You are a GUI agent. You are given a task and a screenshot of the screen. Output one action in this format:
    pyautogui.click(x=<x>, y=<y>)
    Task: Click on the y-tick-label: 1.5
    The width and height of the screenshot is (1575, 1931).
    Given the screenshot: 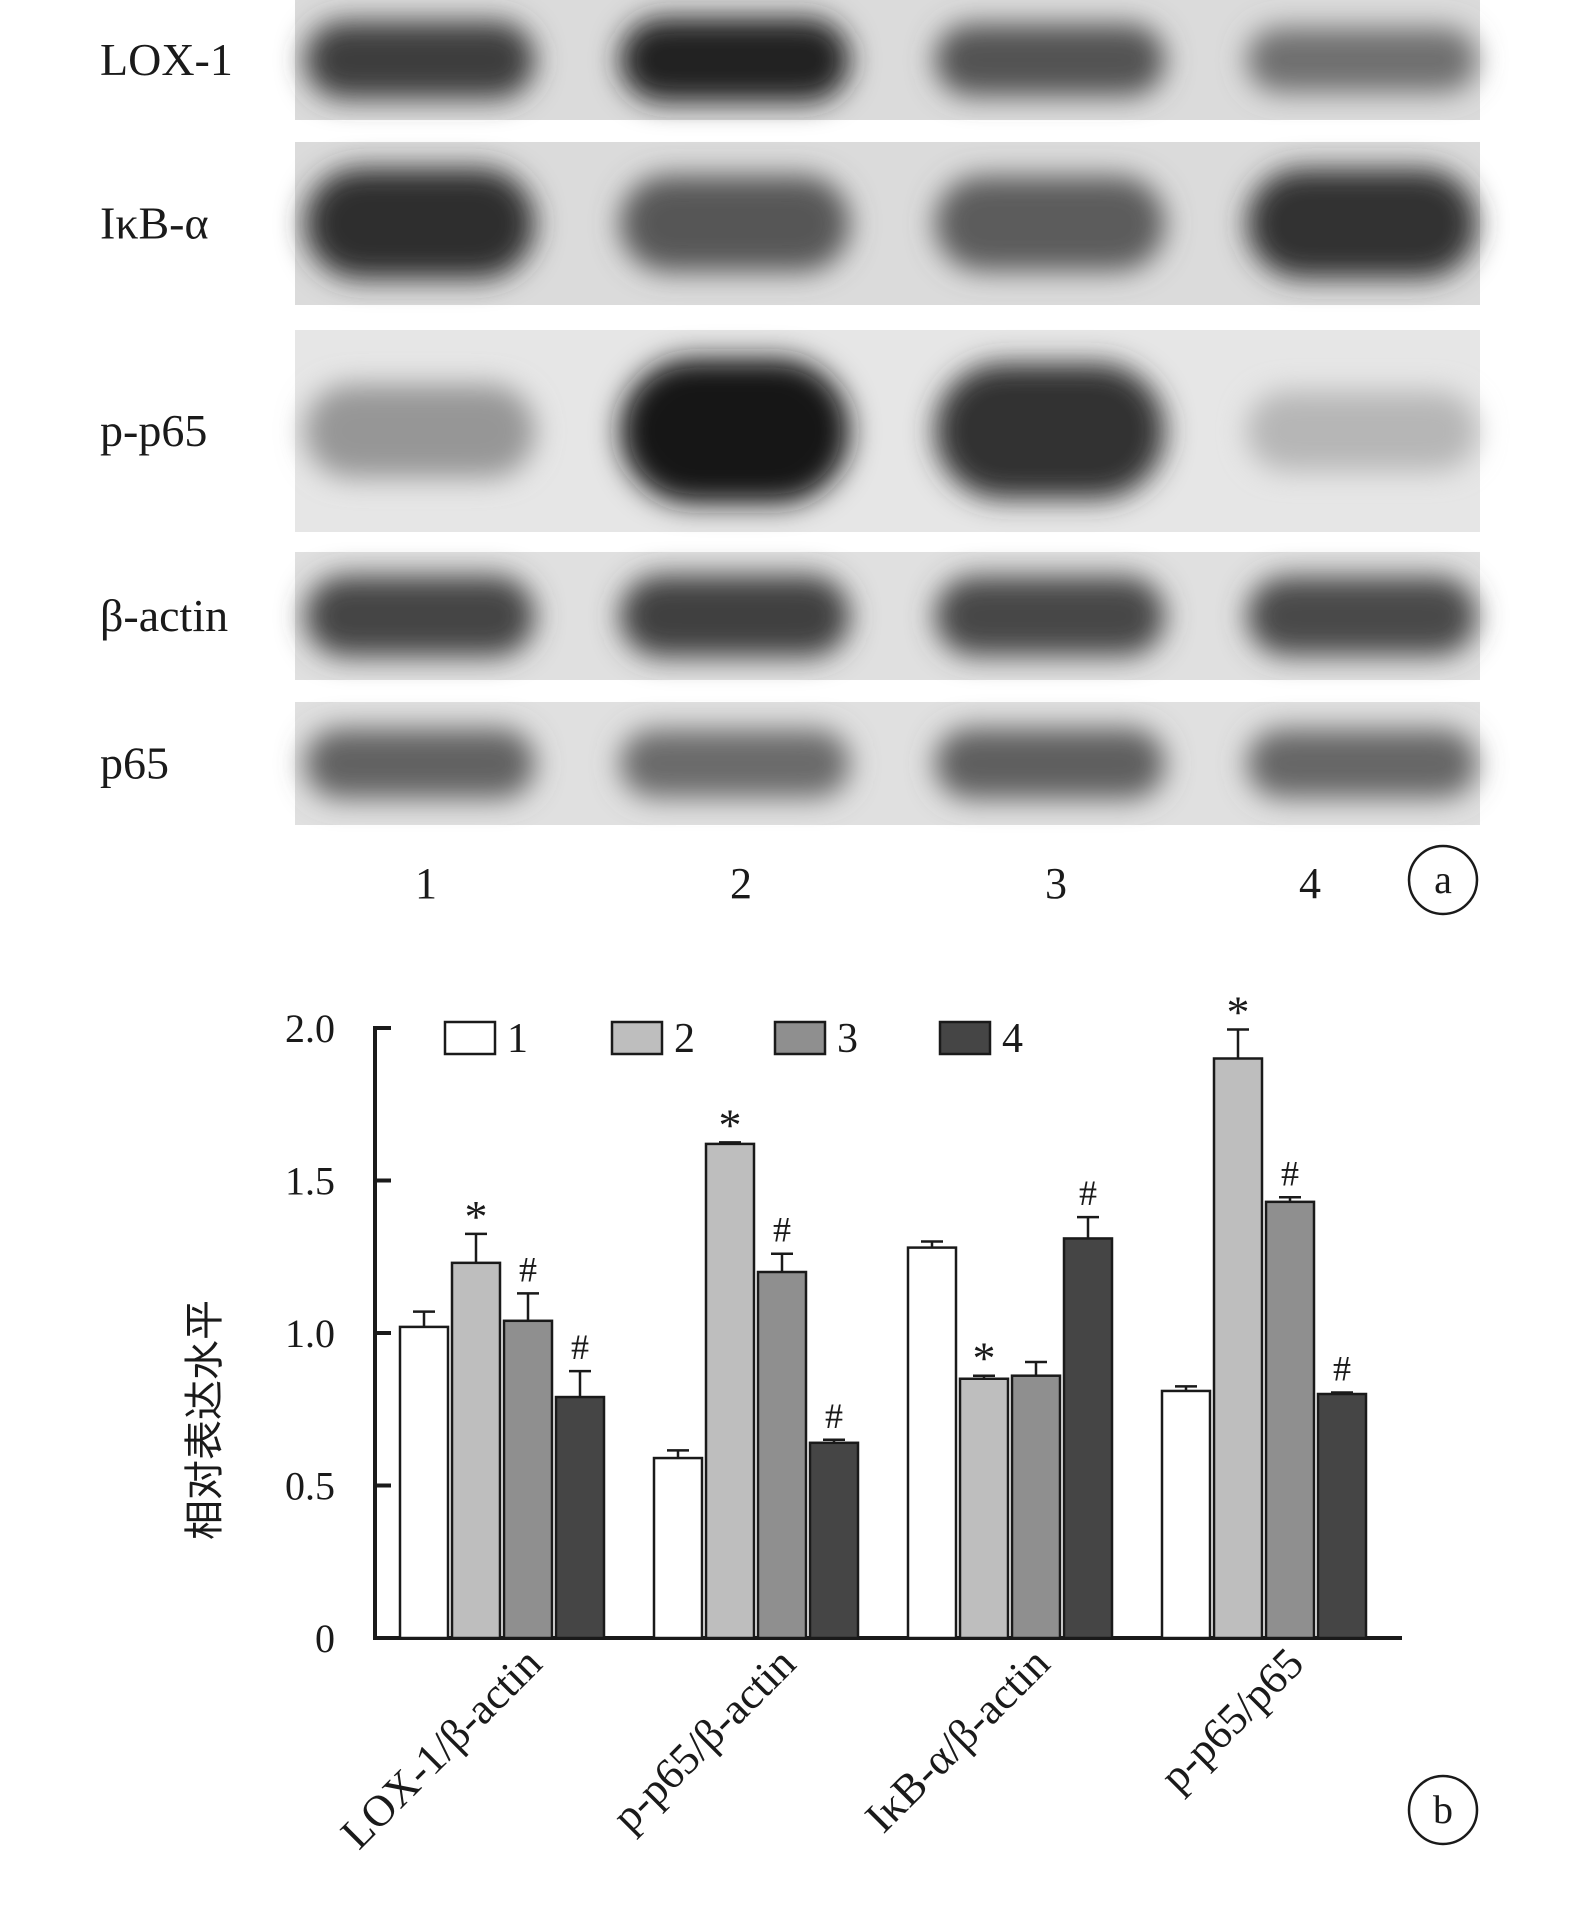 What is the action you would take?
    pyautogui.click(x=310, y=1181)
    